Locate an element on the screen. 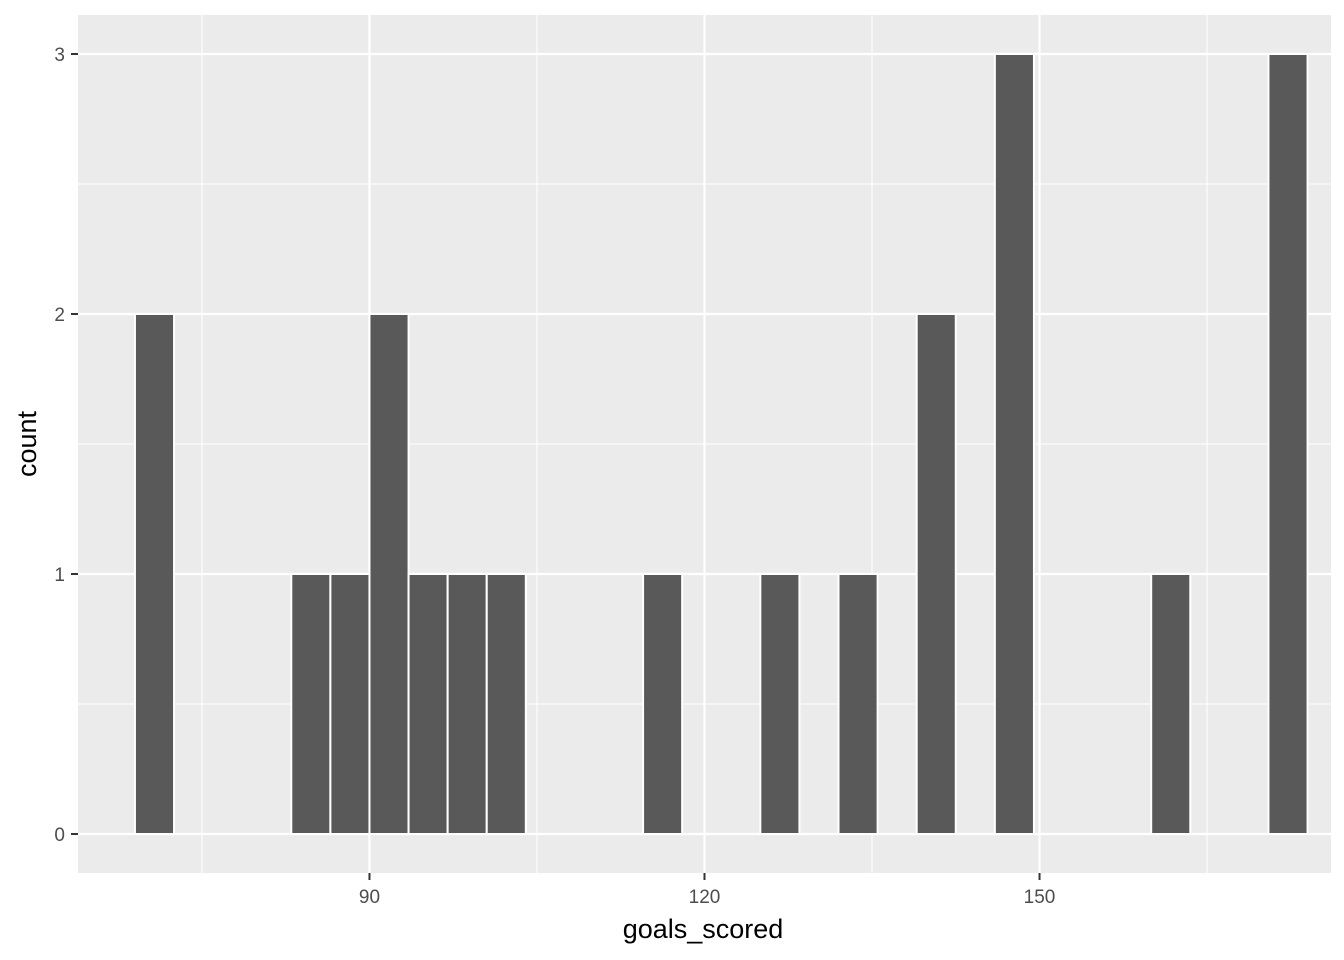  y-tick-label: 2 is located at coordinates (59, 315).